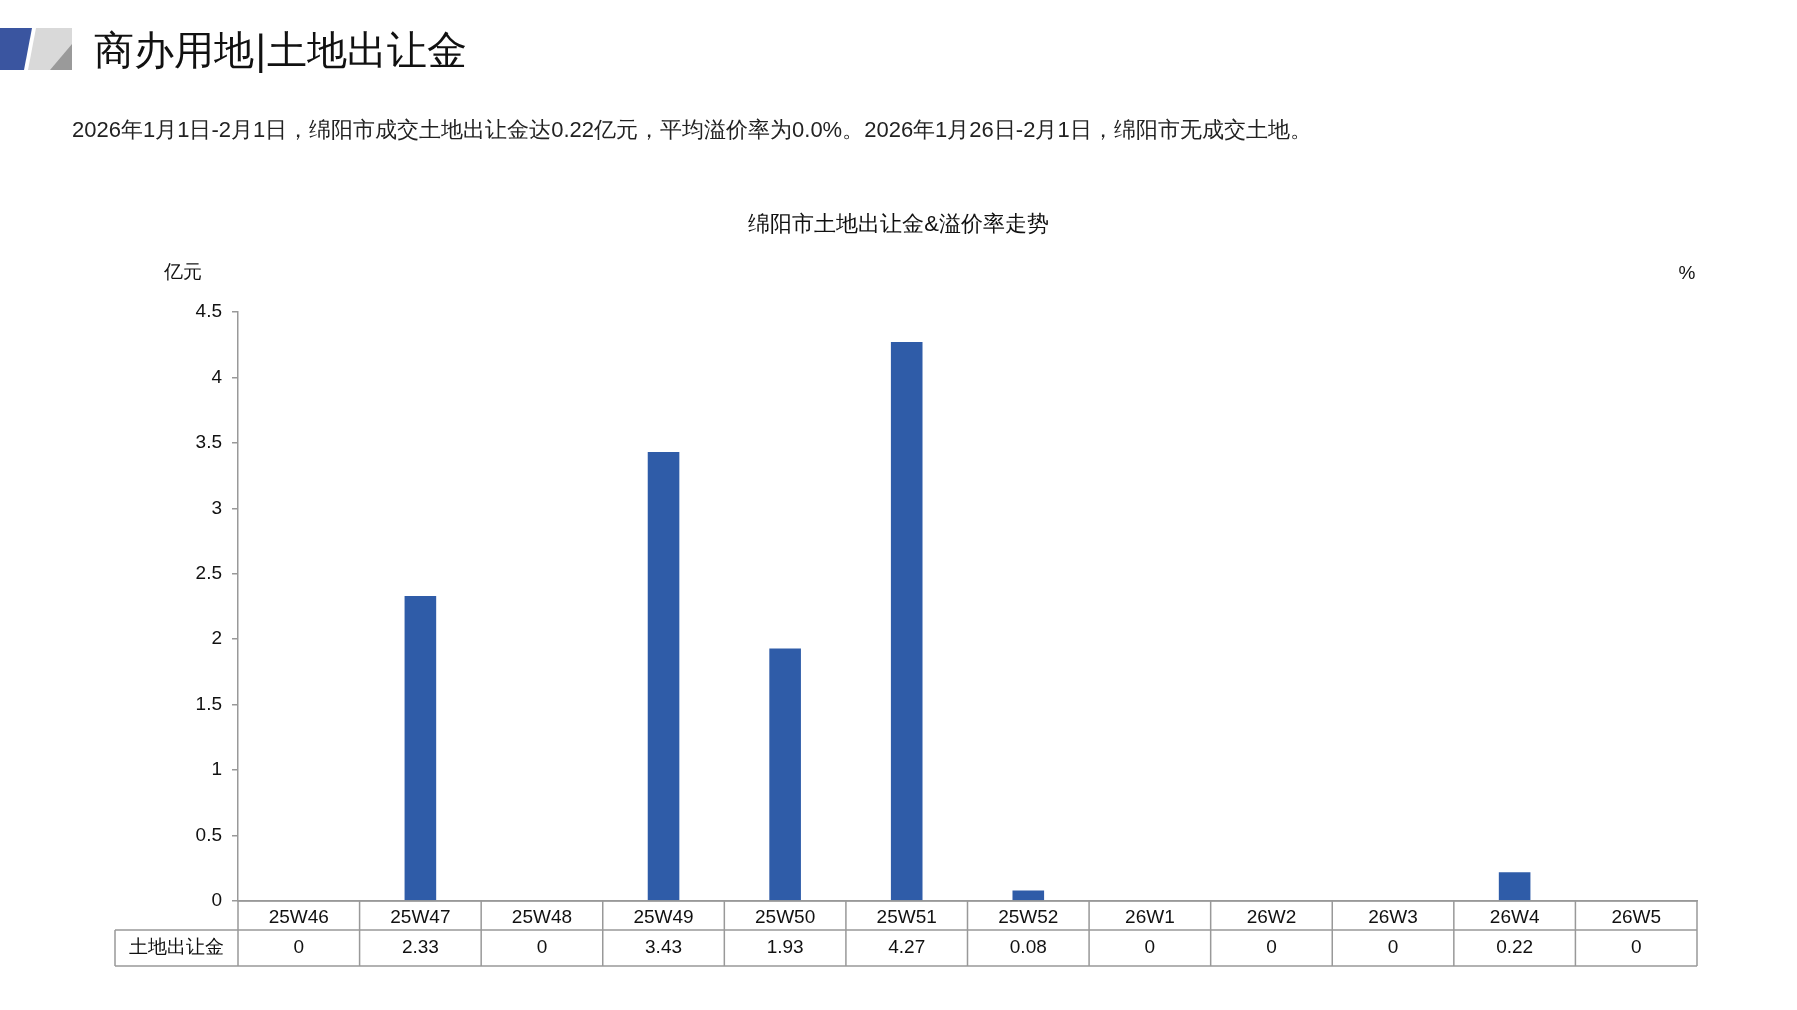  Describe the element at coordinates (420, 947) in the screenshot. I see `data-label: 2.33` at that location.